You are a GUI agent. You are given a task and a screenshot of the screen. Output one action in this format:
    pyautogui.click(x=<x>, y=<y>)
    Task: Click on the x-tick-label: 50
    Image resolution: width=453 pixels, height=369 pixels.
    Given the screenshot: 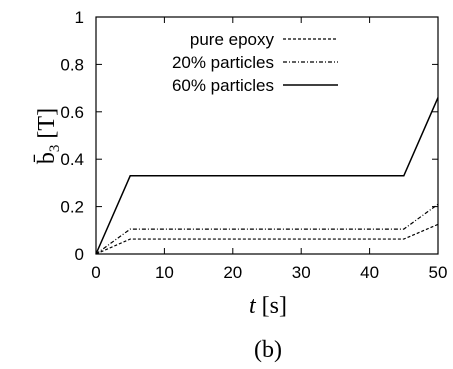 What is the action you would take?
    pyautogui.click(x=438, y=272)
    